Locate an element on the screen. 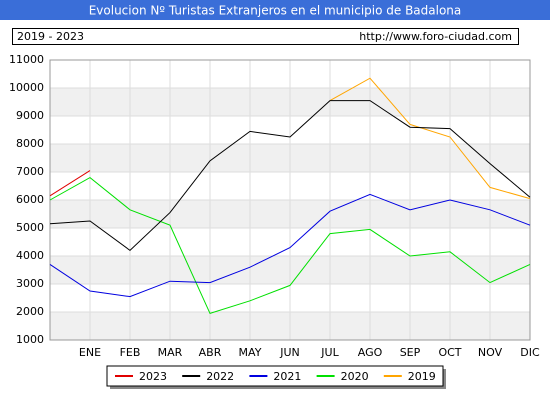 Image resolution: width=550 pixels, height=400 pixels. source: http://www.foro-ciudad.com is located at coordinates (435, 36).